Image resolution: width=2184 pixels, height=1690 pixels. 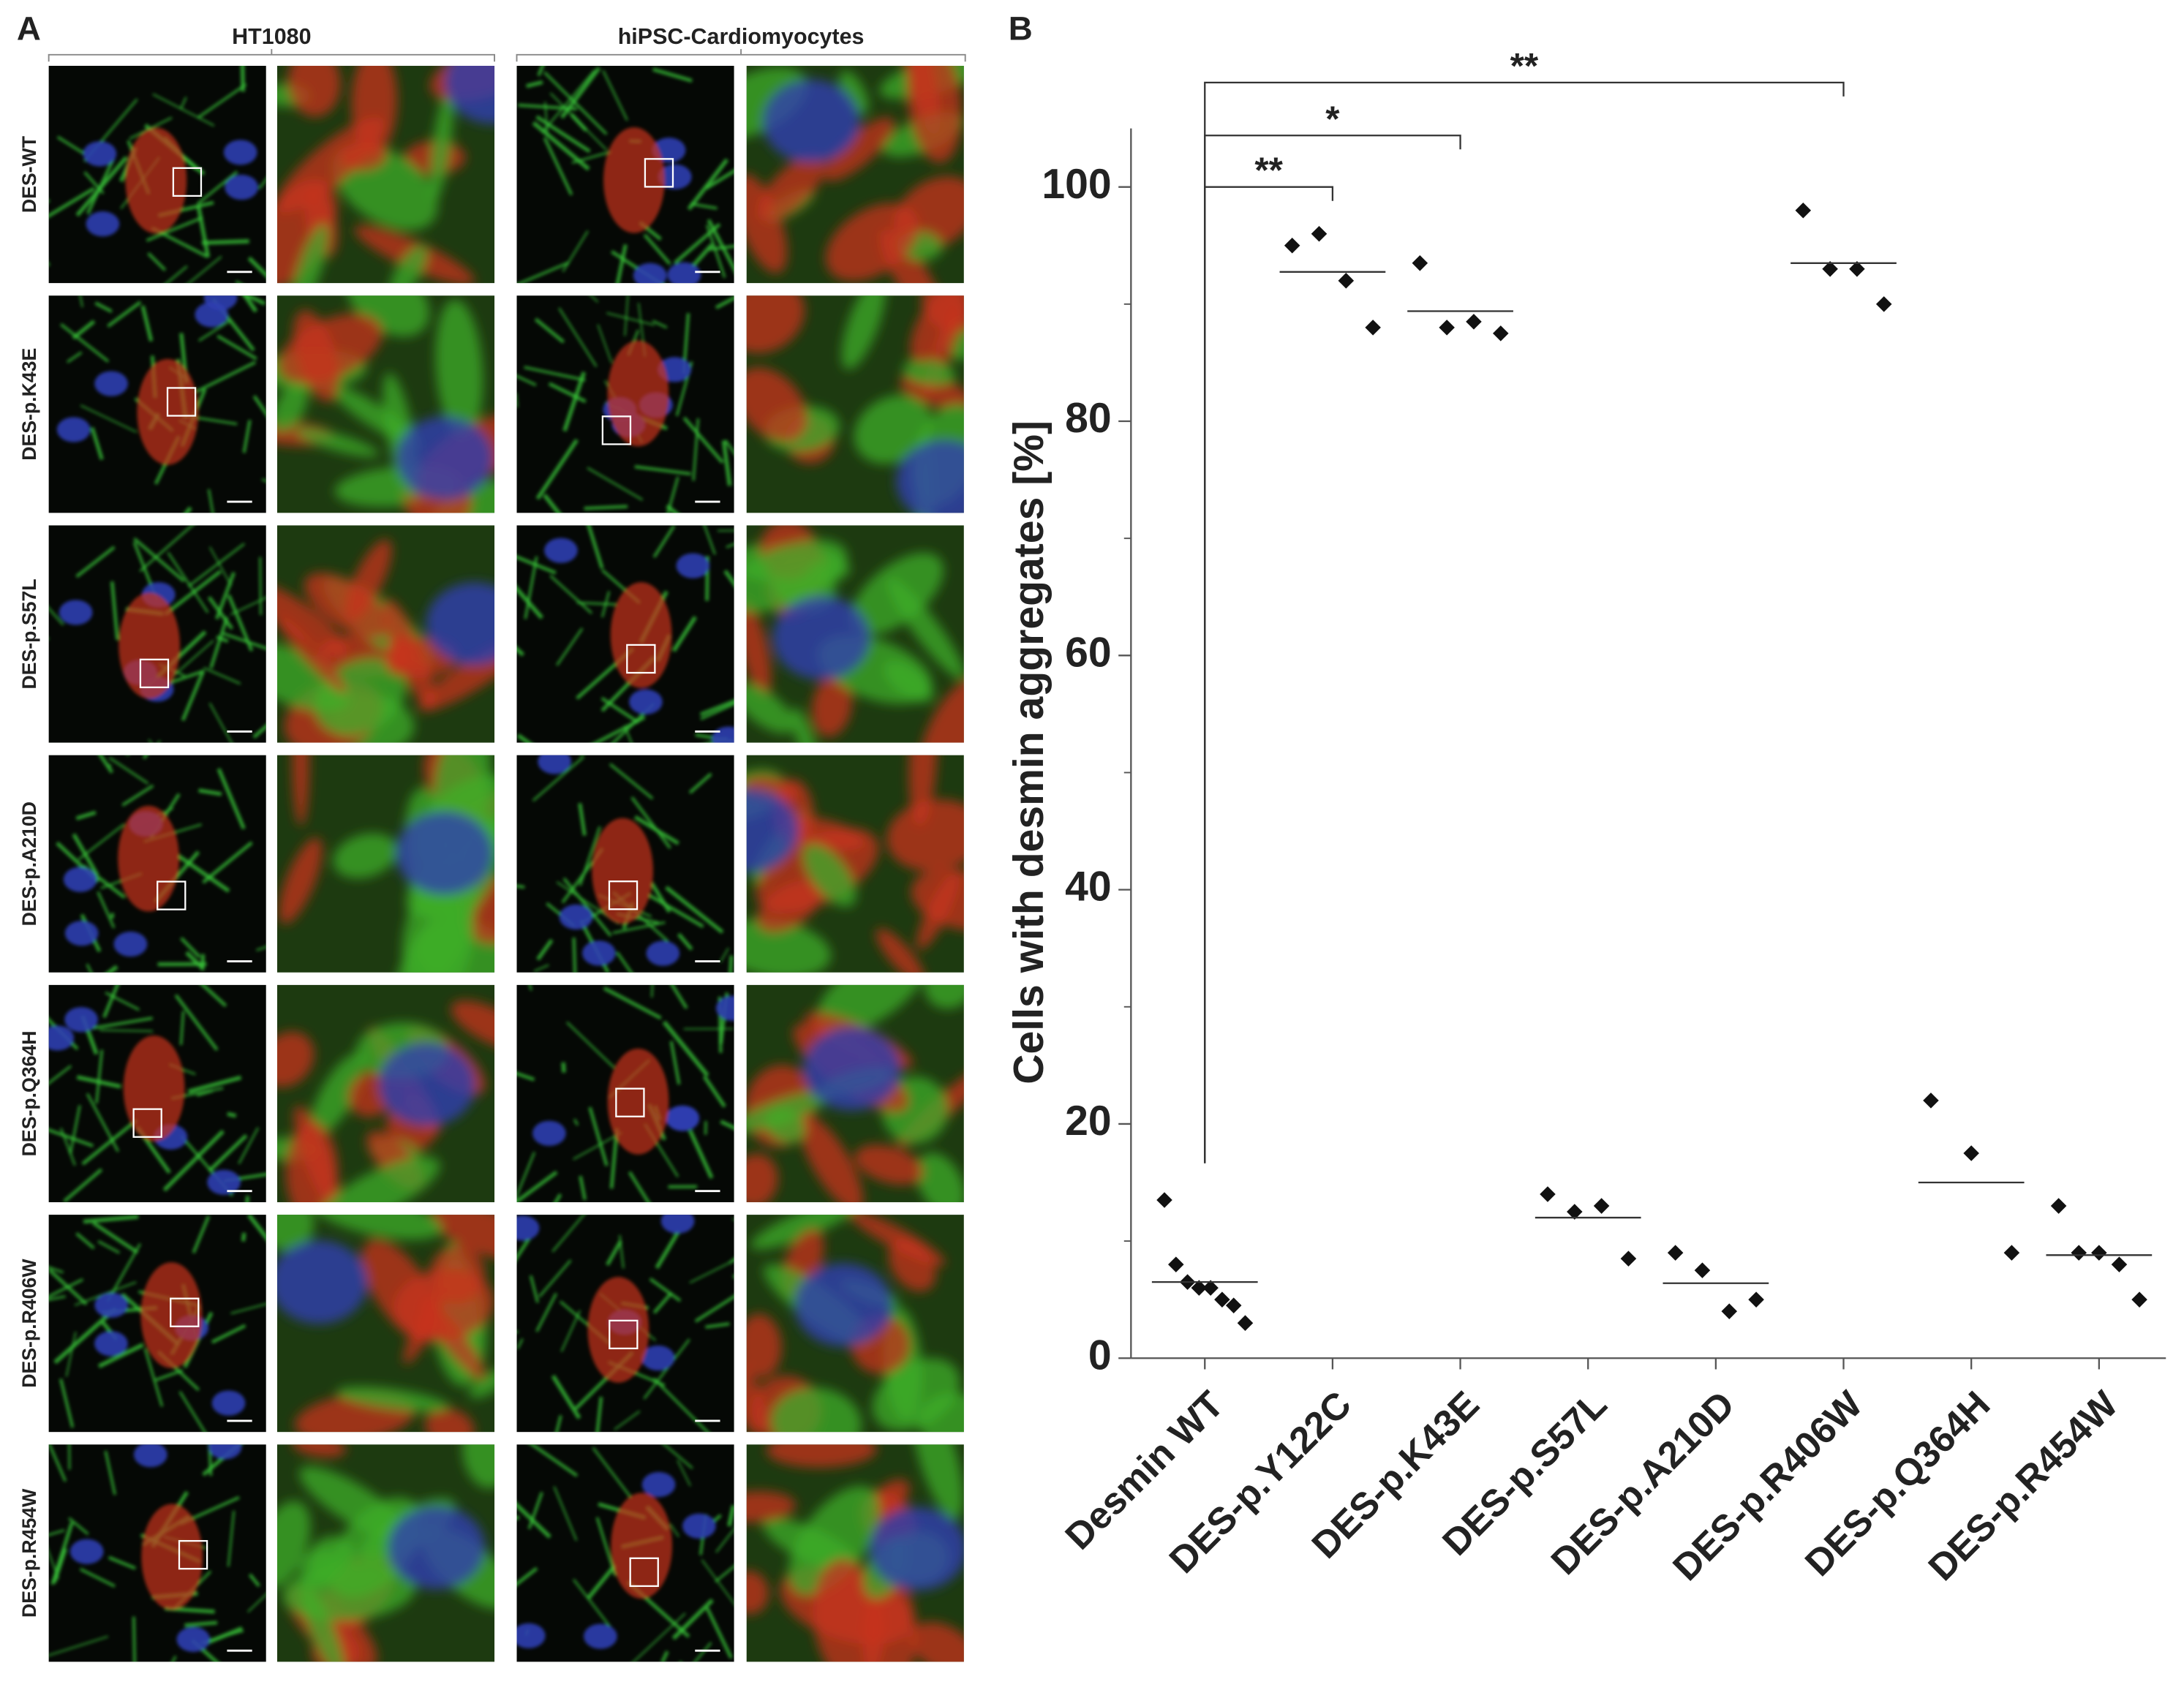 I want to click on significance-label: *, so click(x=1332, y=119).